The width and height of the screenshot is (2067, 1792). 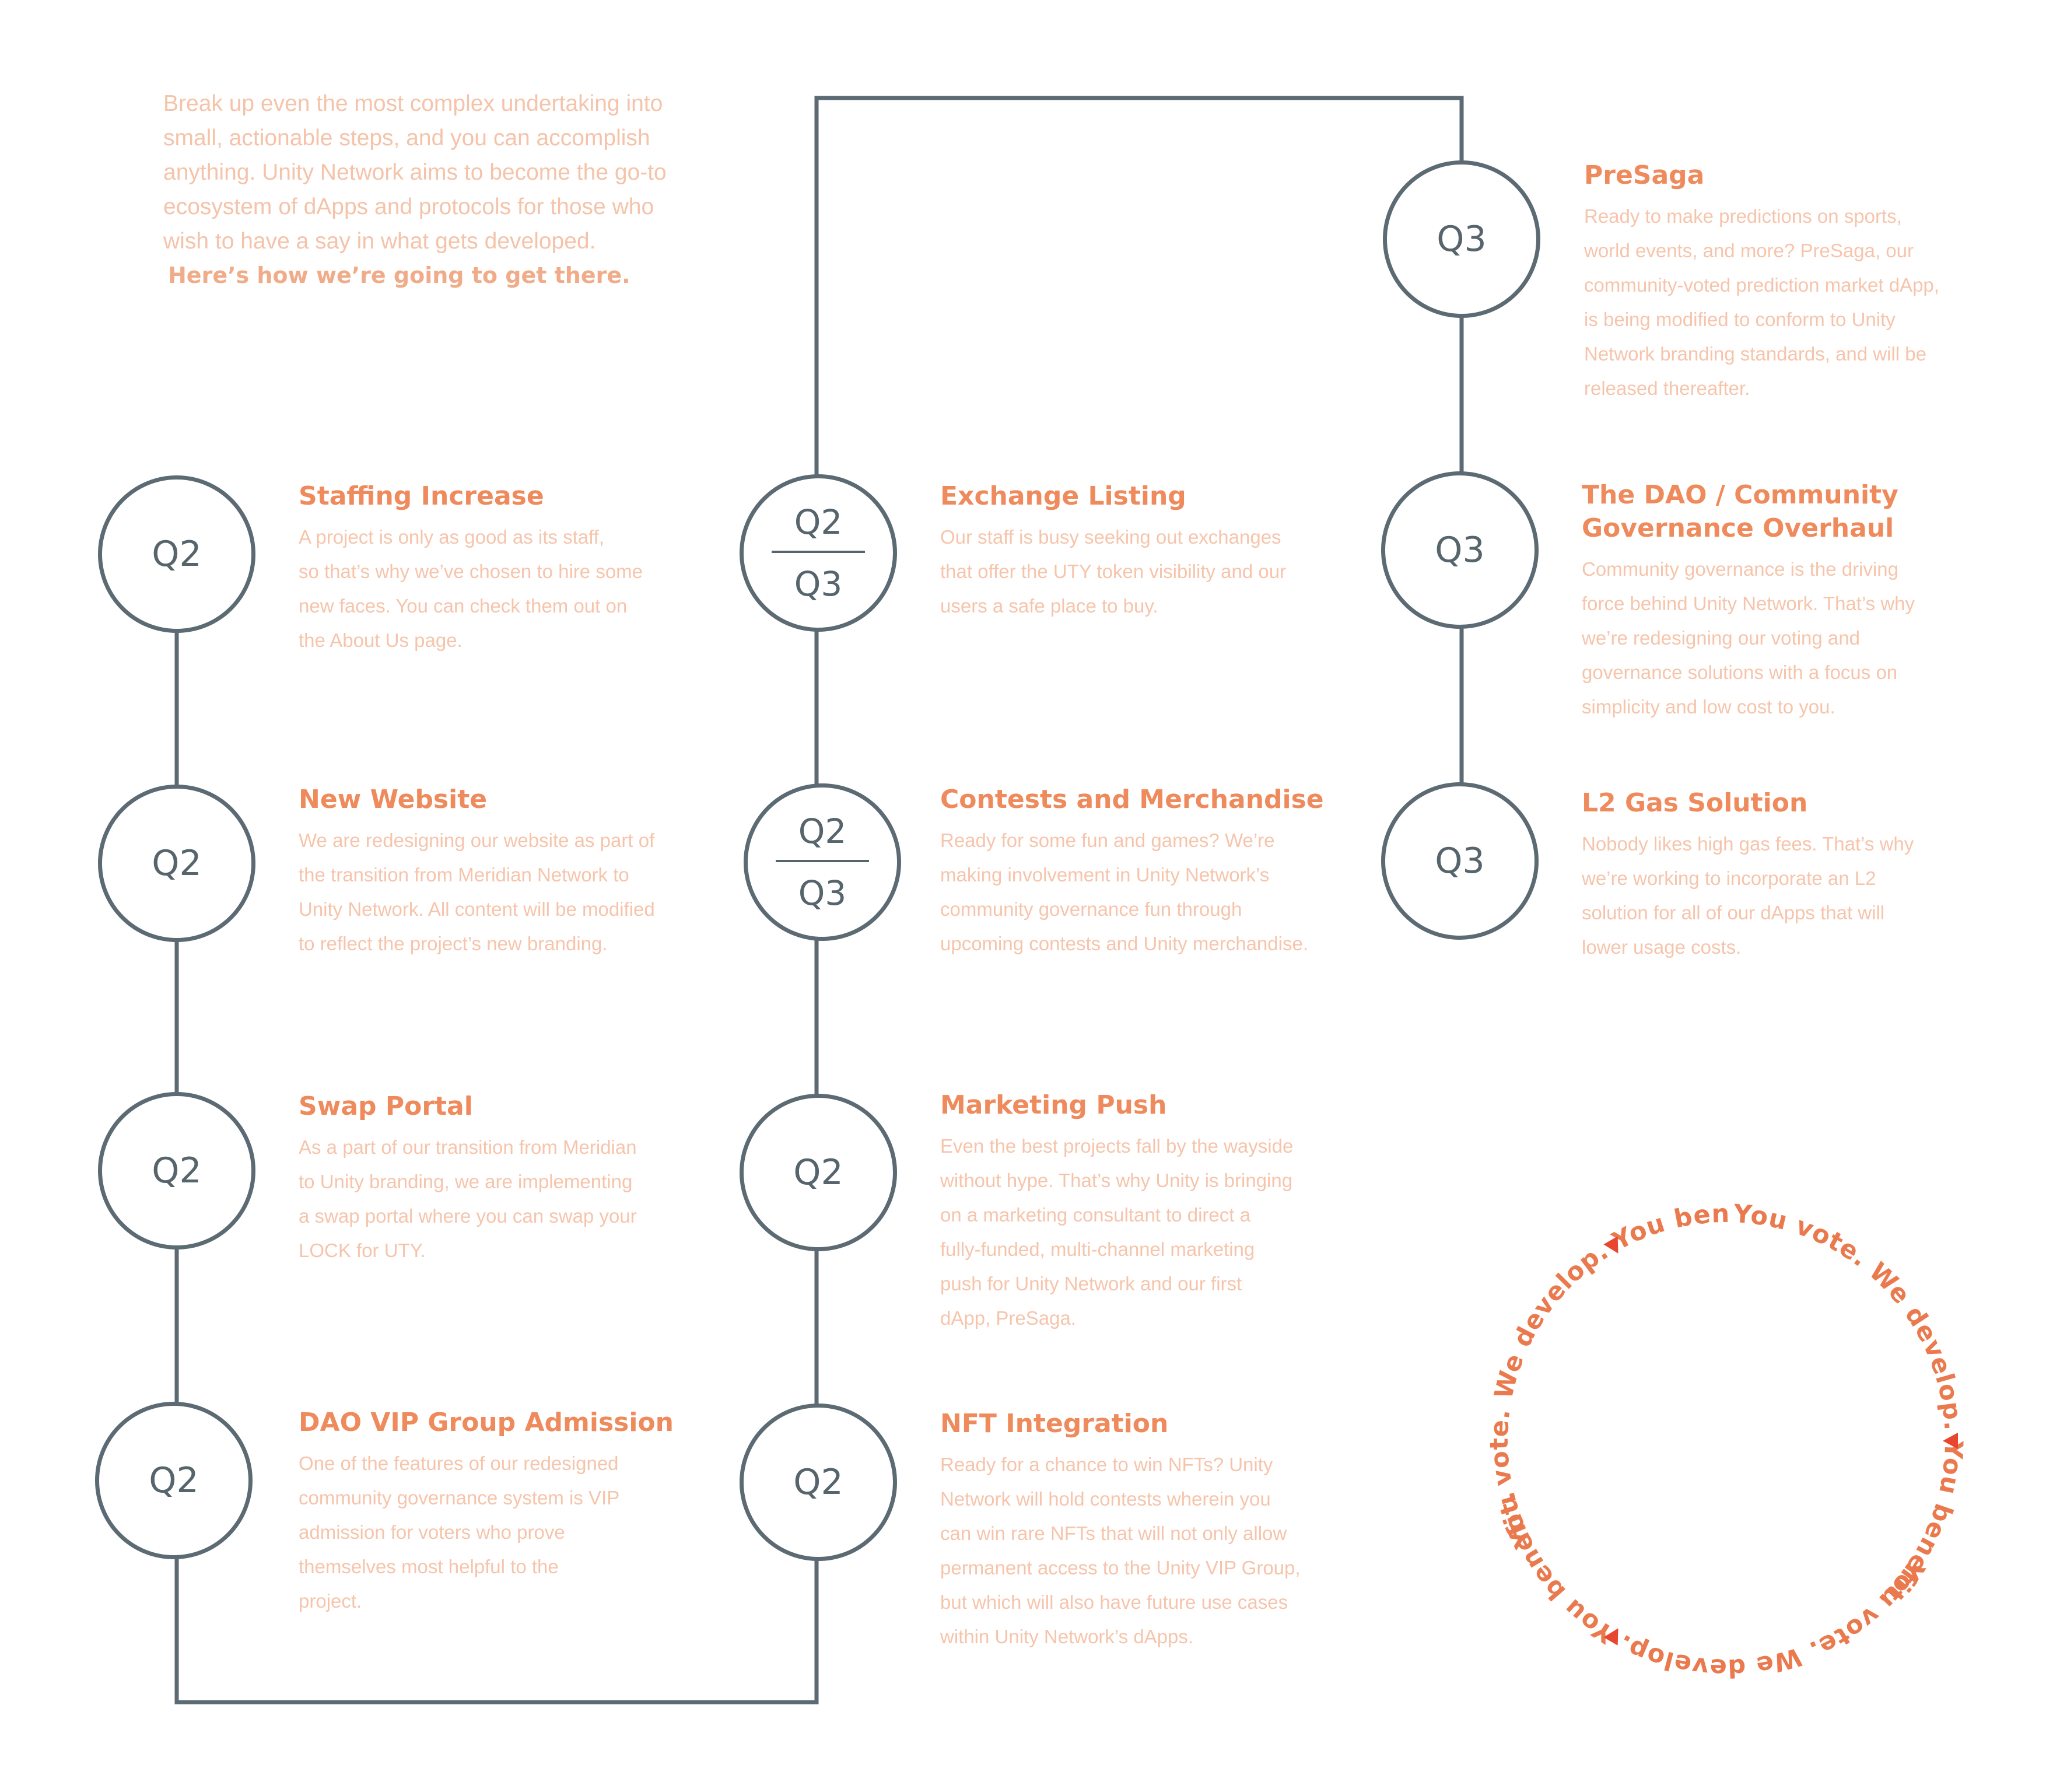 I want to click on milestone-title: Marketing Push, so click(x=1053, y=1105).